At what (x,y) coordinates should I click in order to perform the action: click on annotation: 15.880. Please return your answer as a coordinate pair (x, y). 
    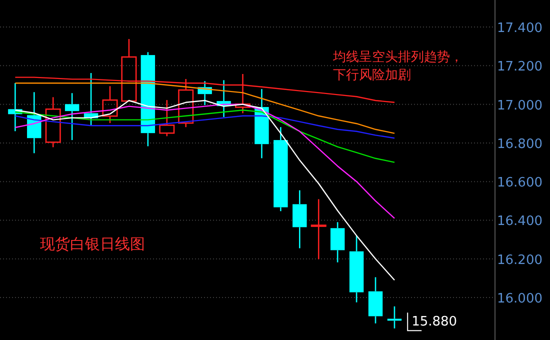
    Looking at the image, I should click on (435, 322).